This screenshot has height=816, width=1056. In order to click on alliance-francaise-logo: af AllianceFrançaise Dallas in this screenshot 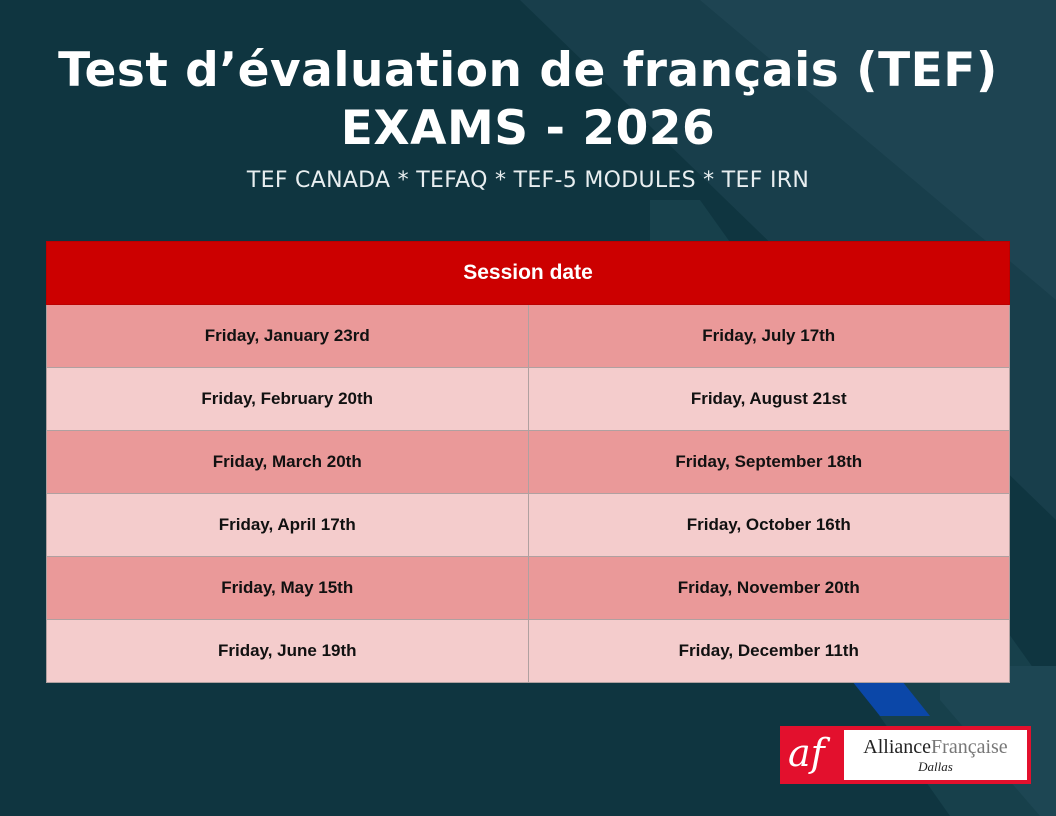, I will do `click(905, 755)`.